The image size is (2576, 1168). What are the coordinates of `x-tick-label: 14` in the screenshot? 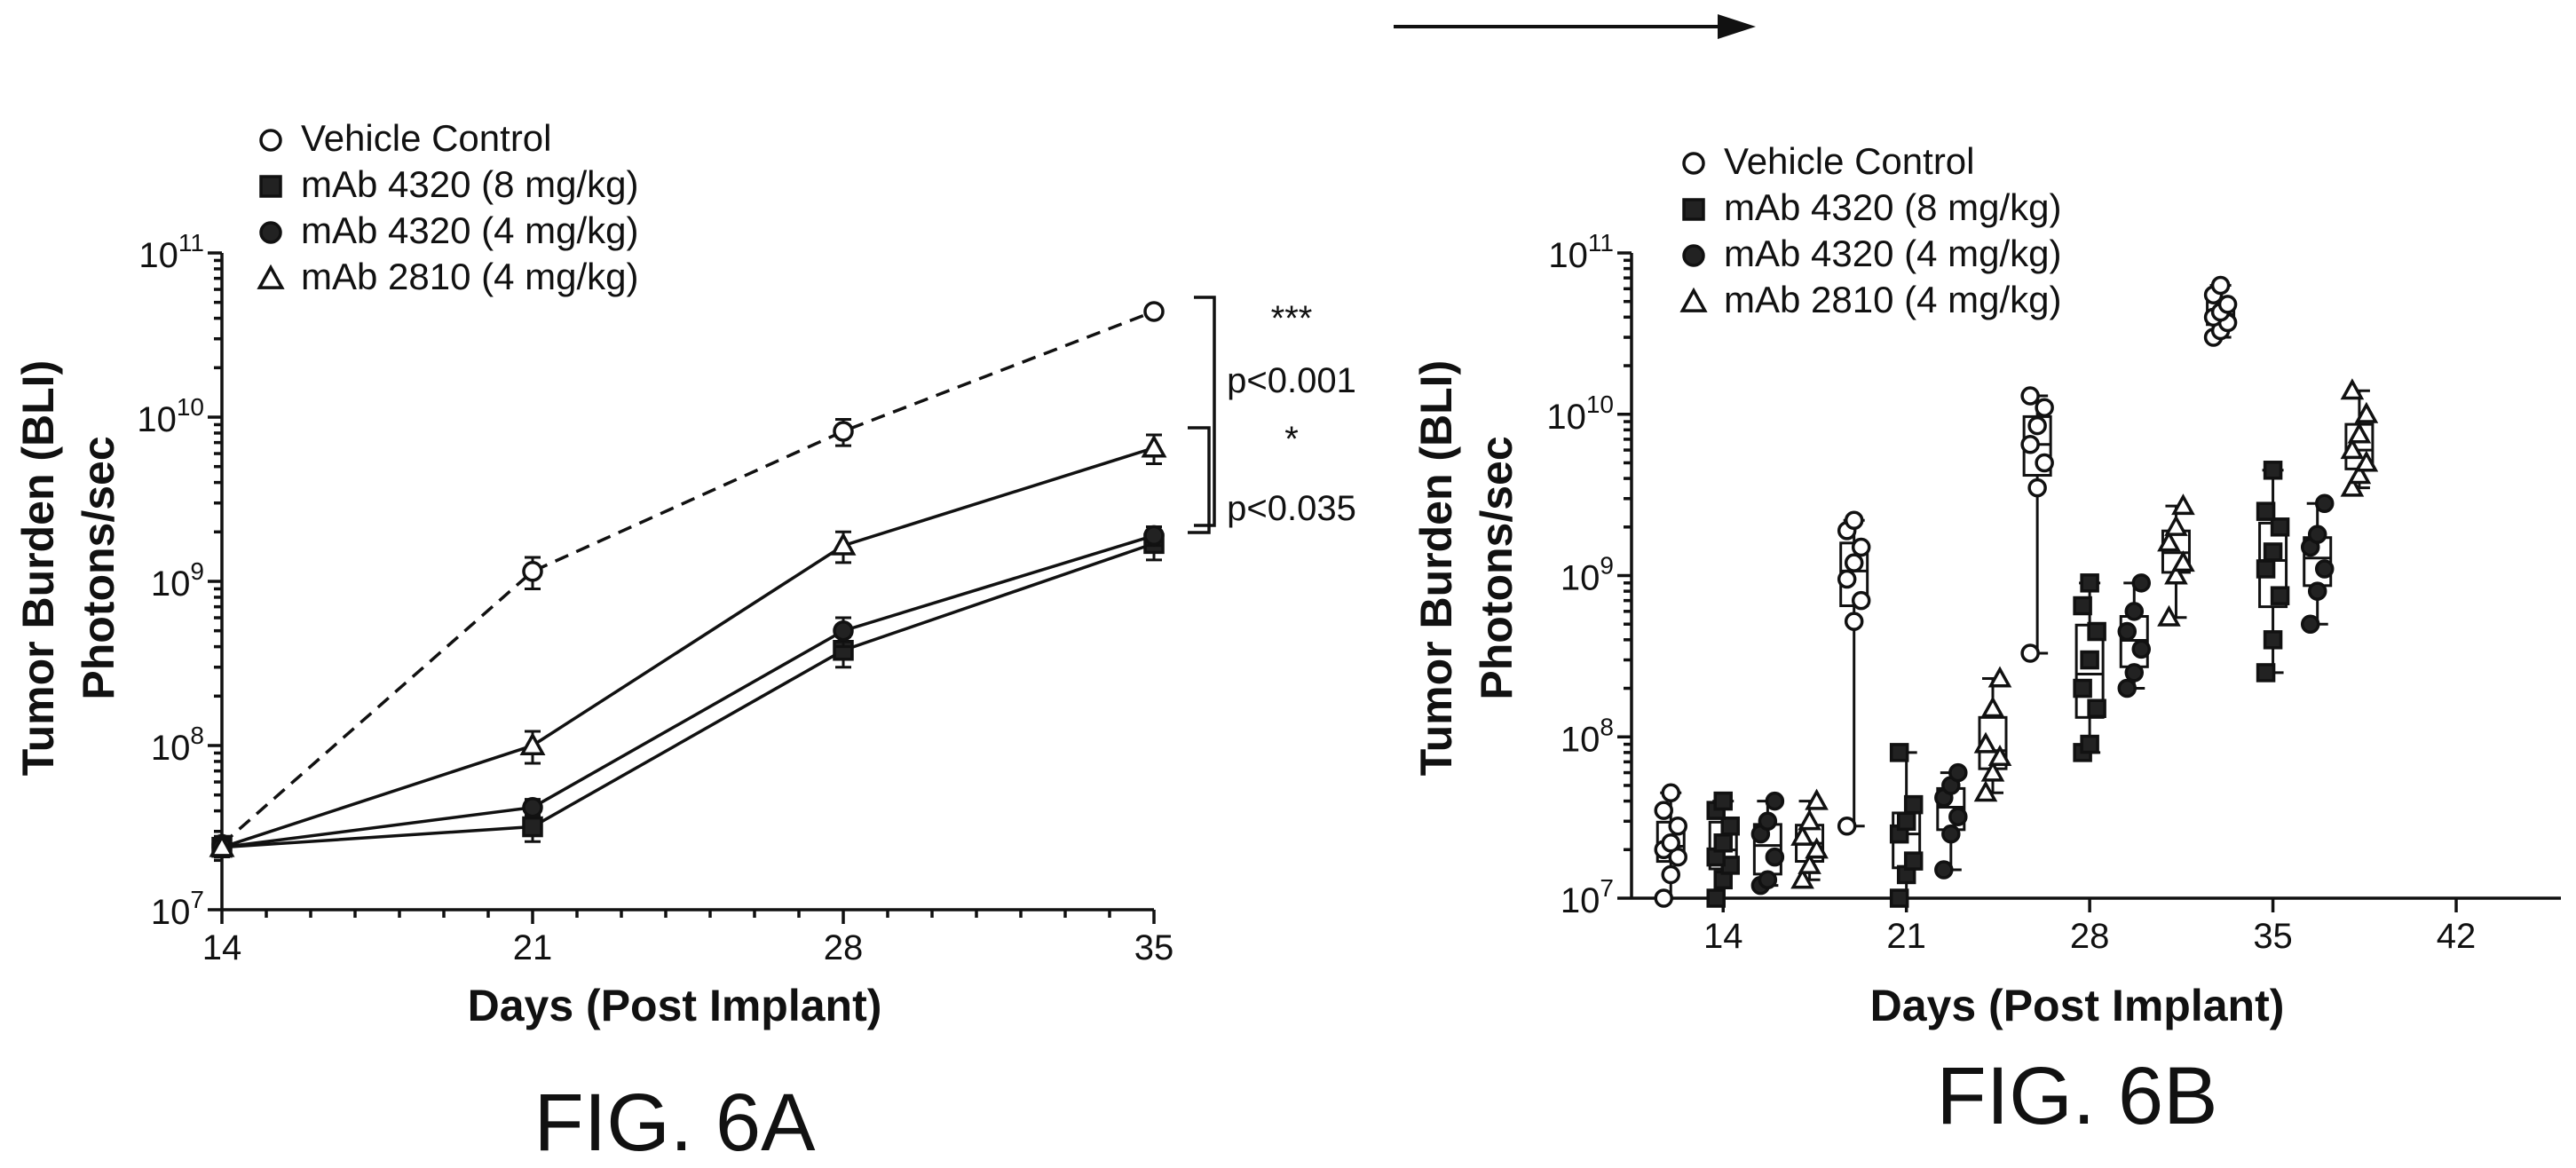 It's located at (222, 947).